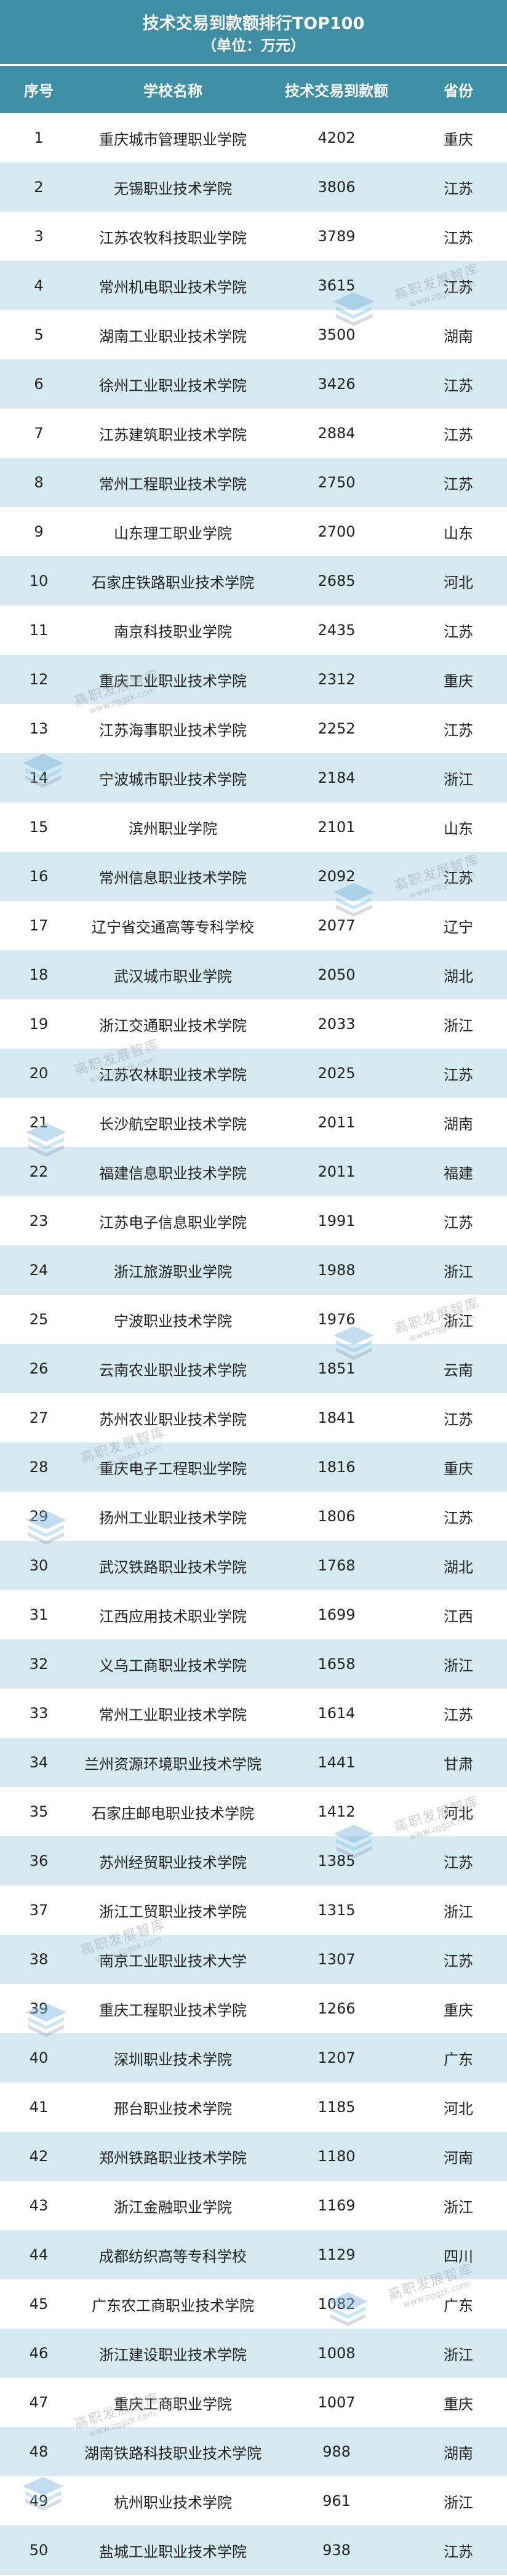 This screenshot has height=2576, width=507. Describe the element at coordinates (253, 2402) in the screenshot. I see `table-row: 47 重庆工商职业学院 1007 重庆` at that location.